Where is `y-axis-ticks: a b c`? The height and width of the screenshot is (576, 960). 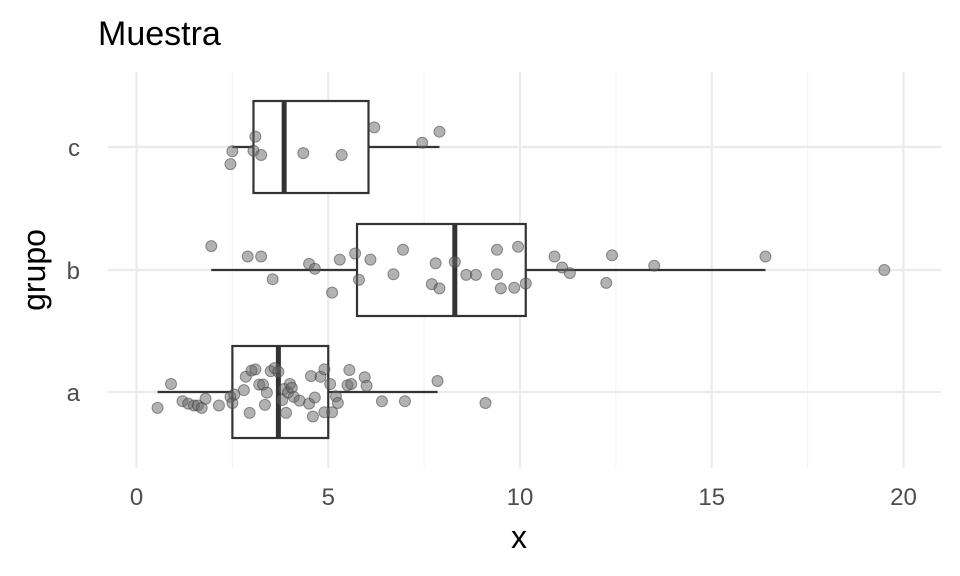 y-axis-ticks: a b c is located at coordinates (74, 271).